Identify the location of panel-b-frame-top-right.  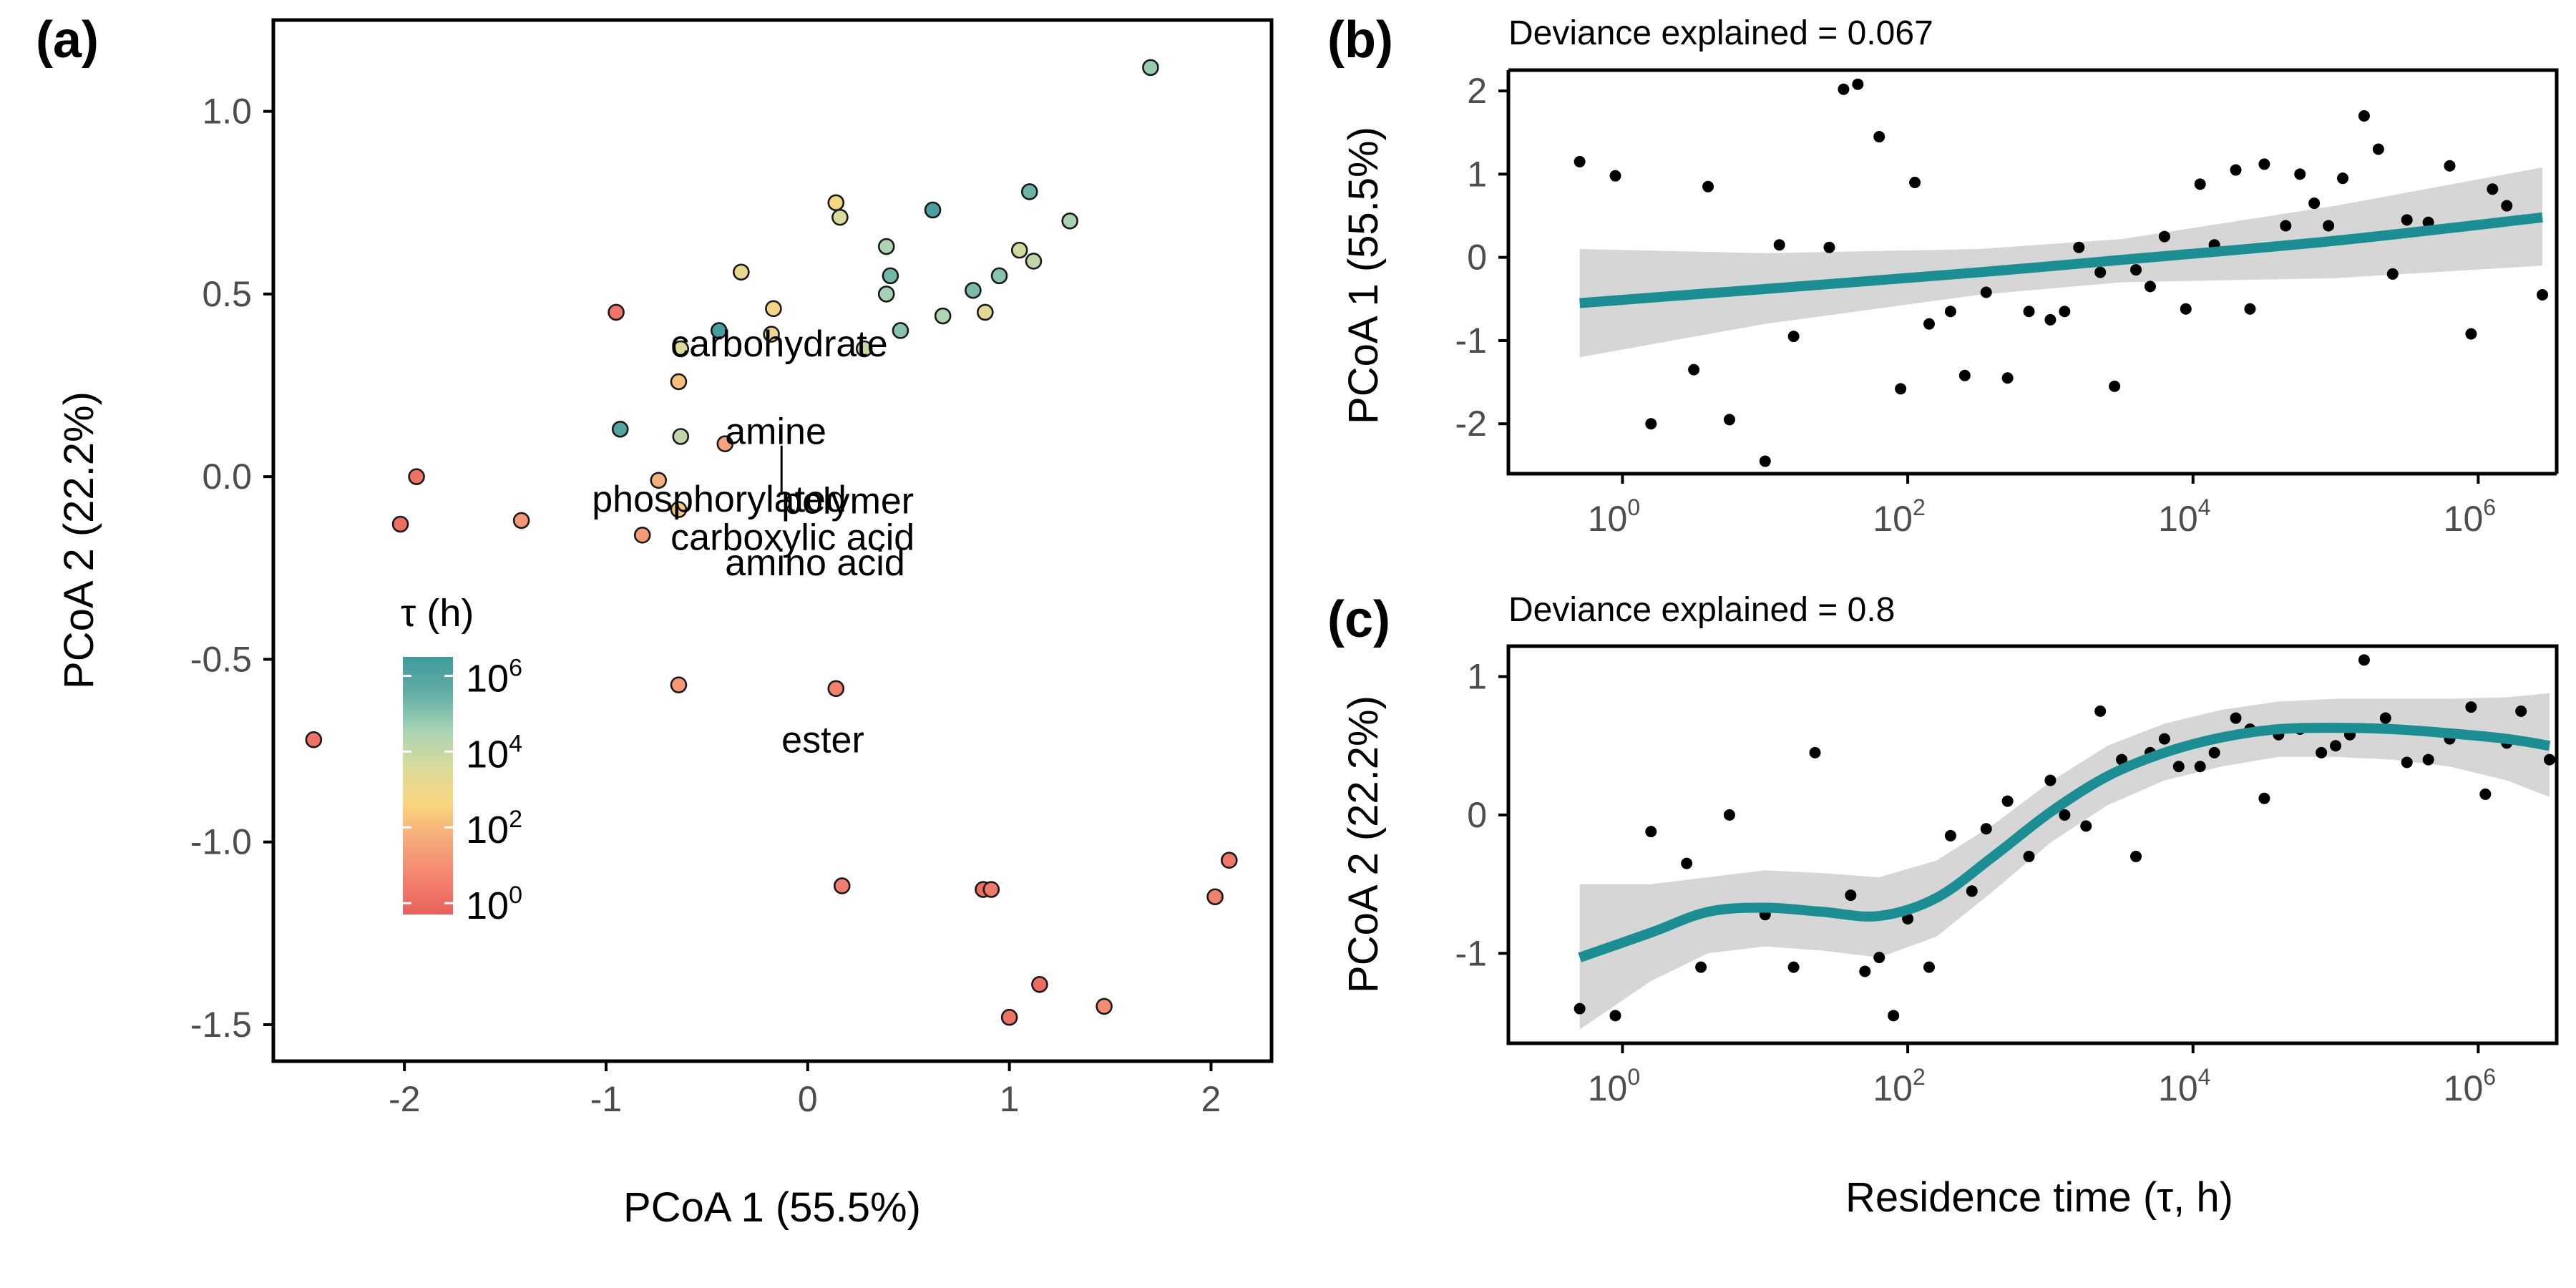
(2033, 271).